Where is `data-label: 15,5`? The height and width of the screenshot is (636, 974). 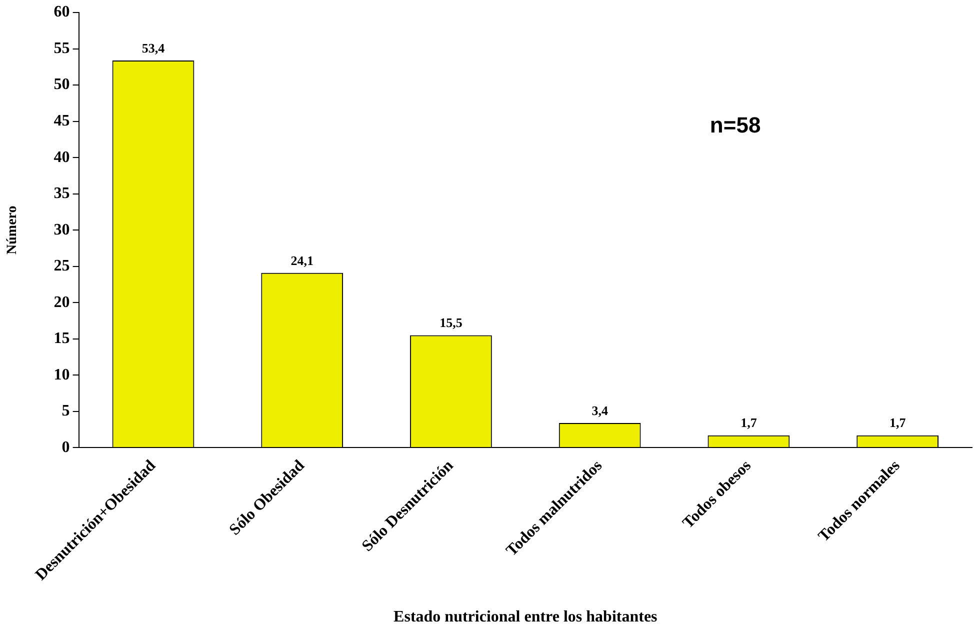 data-label: 15,5 is located at coordinates (451, 322).